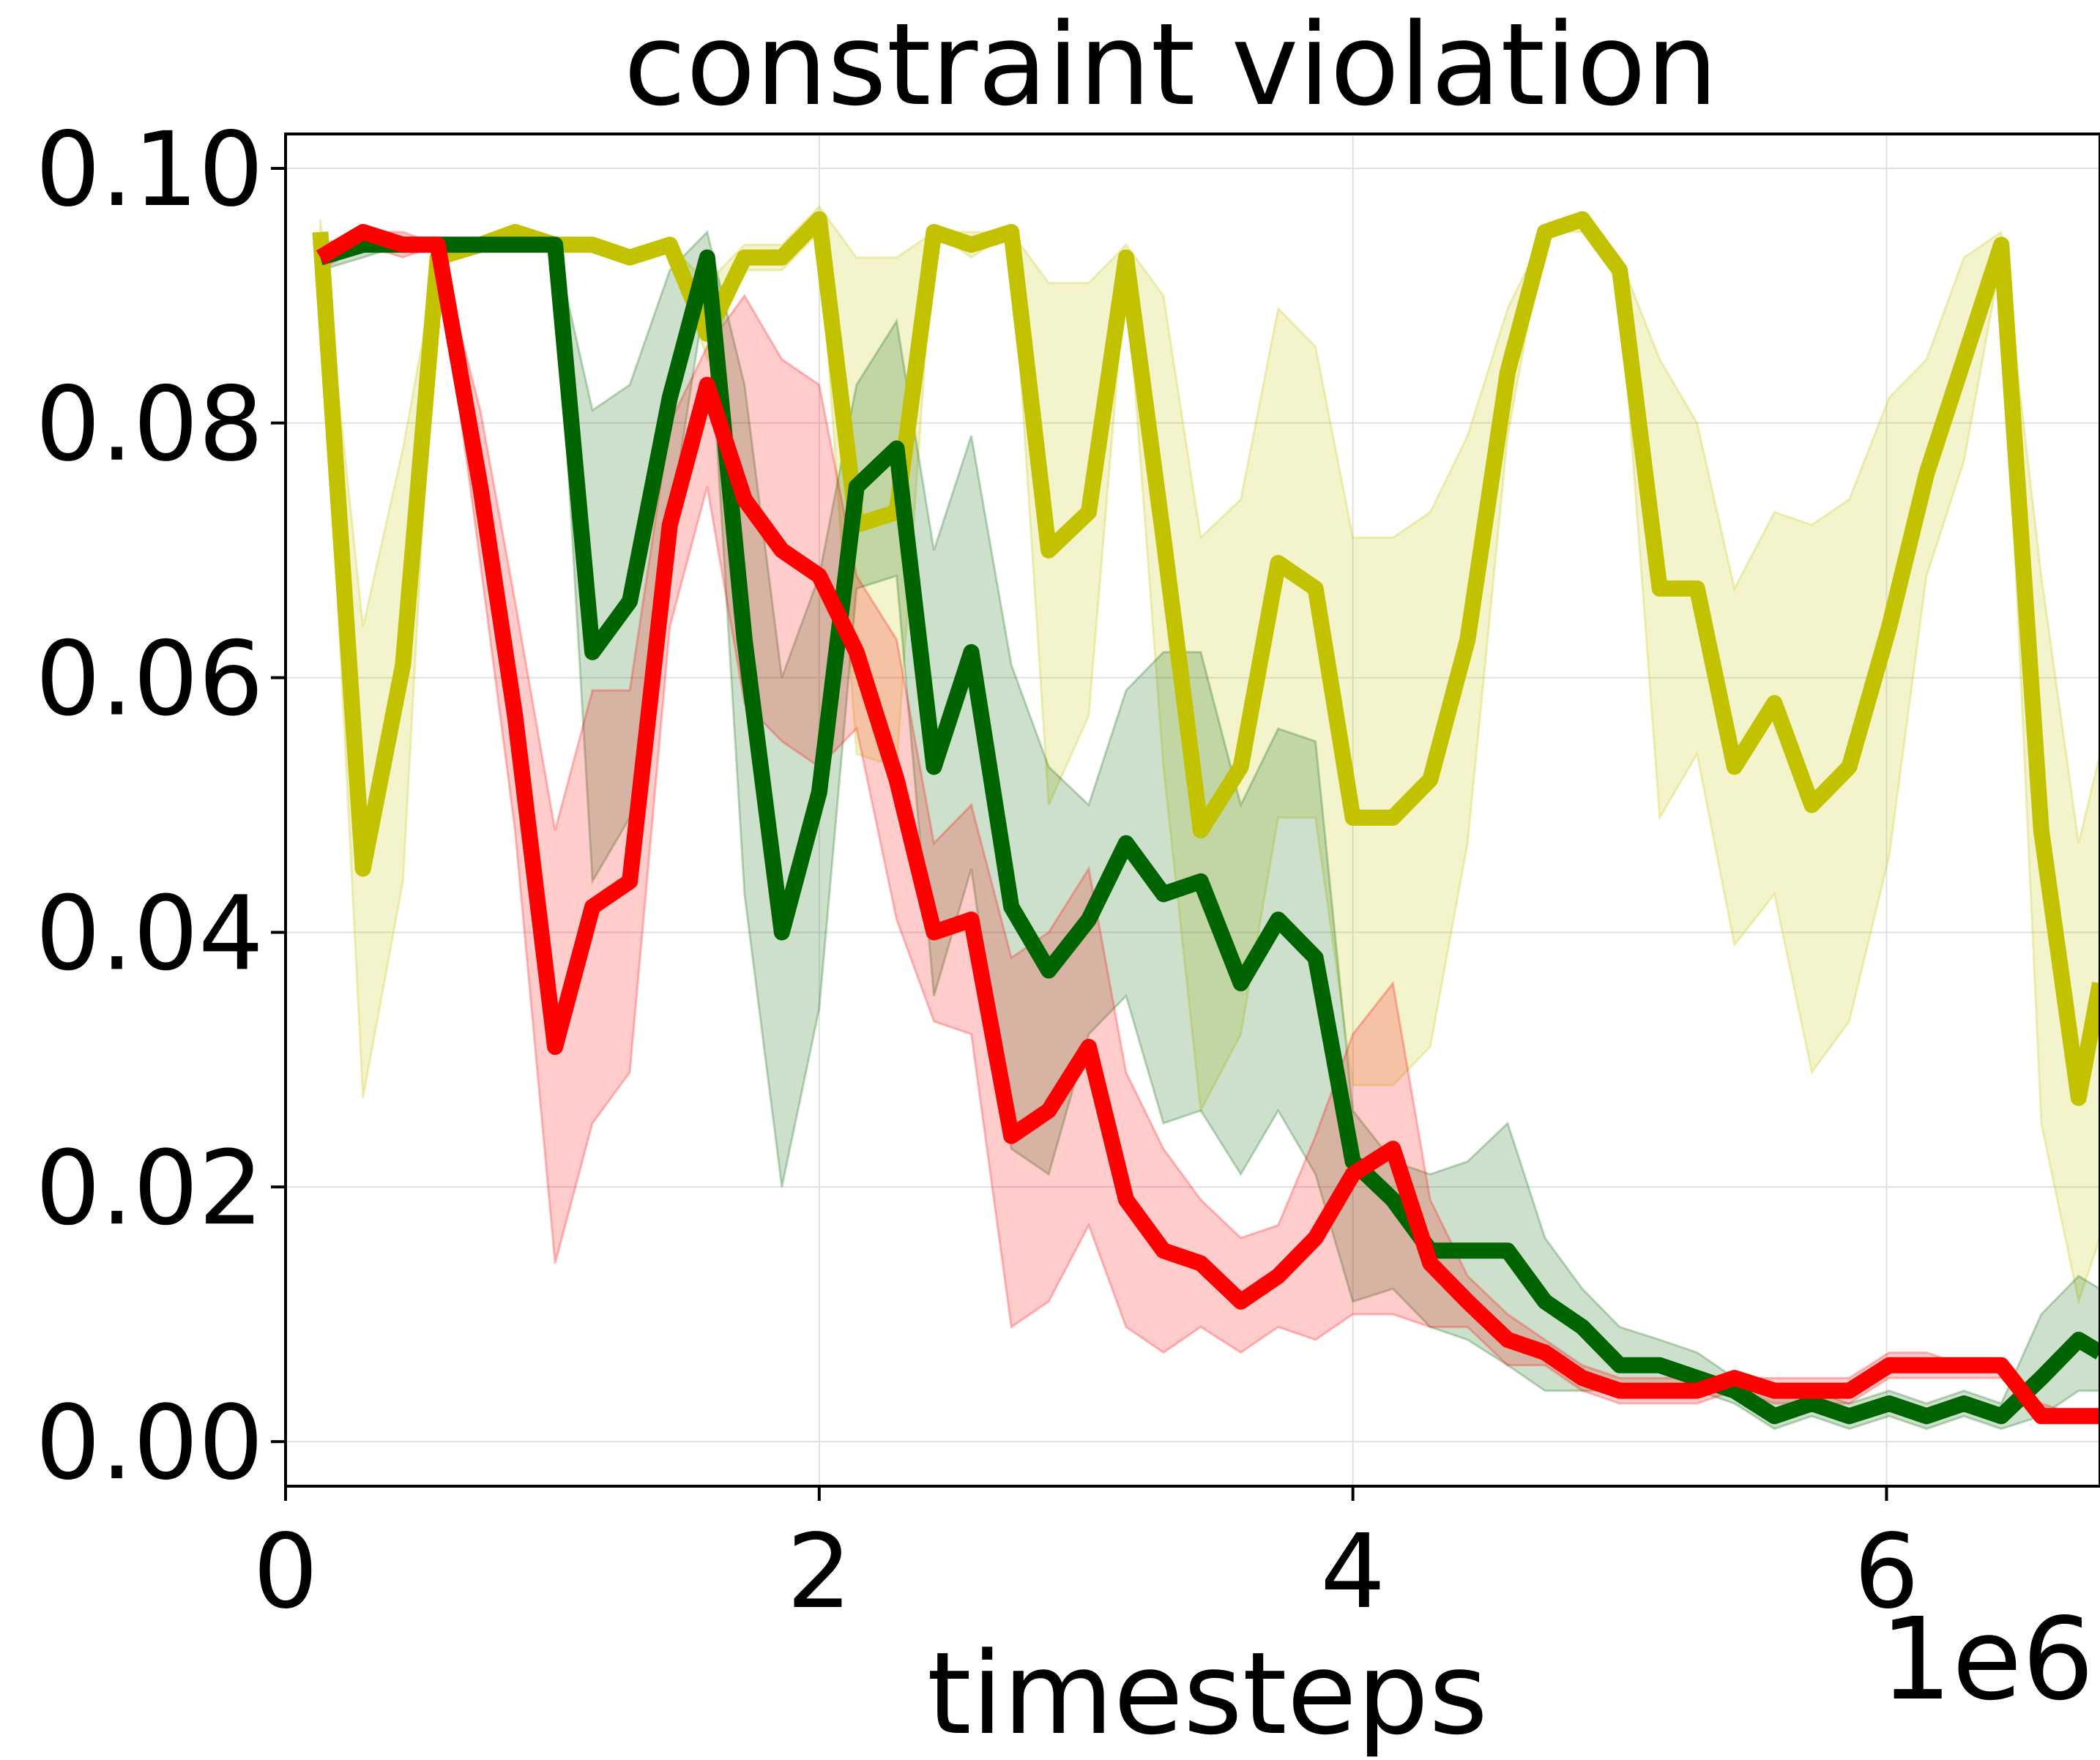  I want to click on y-tick-label-3: 0.06, so click(149, 679).